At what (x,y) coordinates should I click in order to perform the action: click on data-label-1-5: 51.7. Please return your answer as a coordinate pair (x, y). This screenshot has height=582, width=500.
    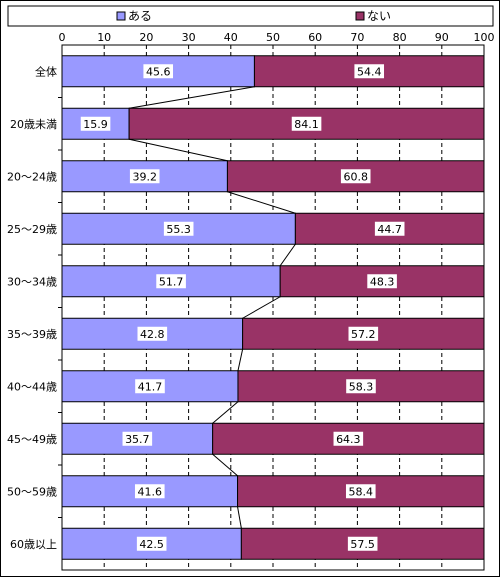
    Looking at the image, I should click on (171, 281).